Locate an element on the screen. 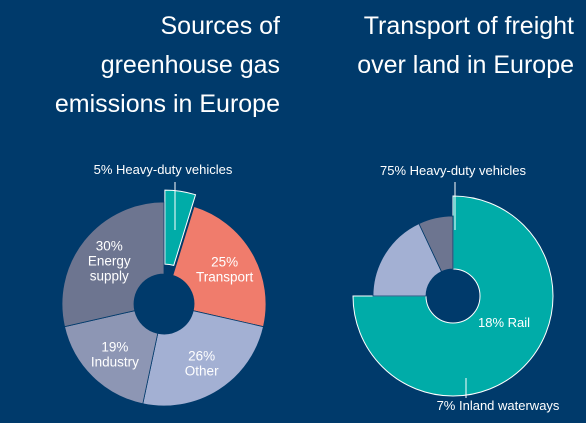  data-label-inland-waterways: 7% Inland waterways is located at coordinates (498, 405).